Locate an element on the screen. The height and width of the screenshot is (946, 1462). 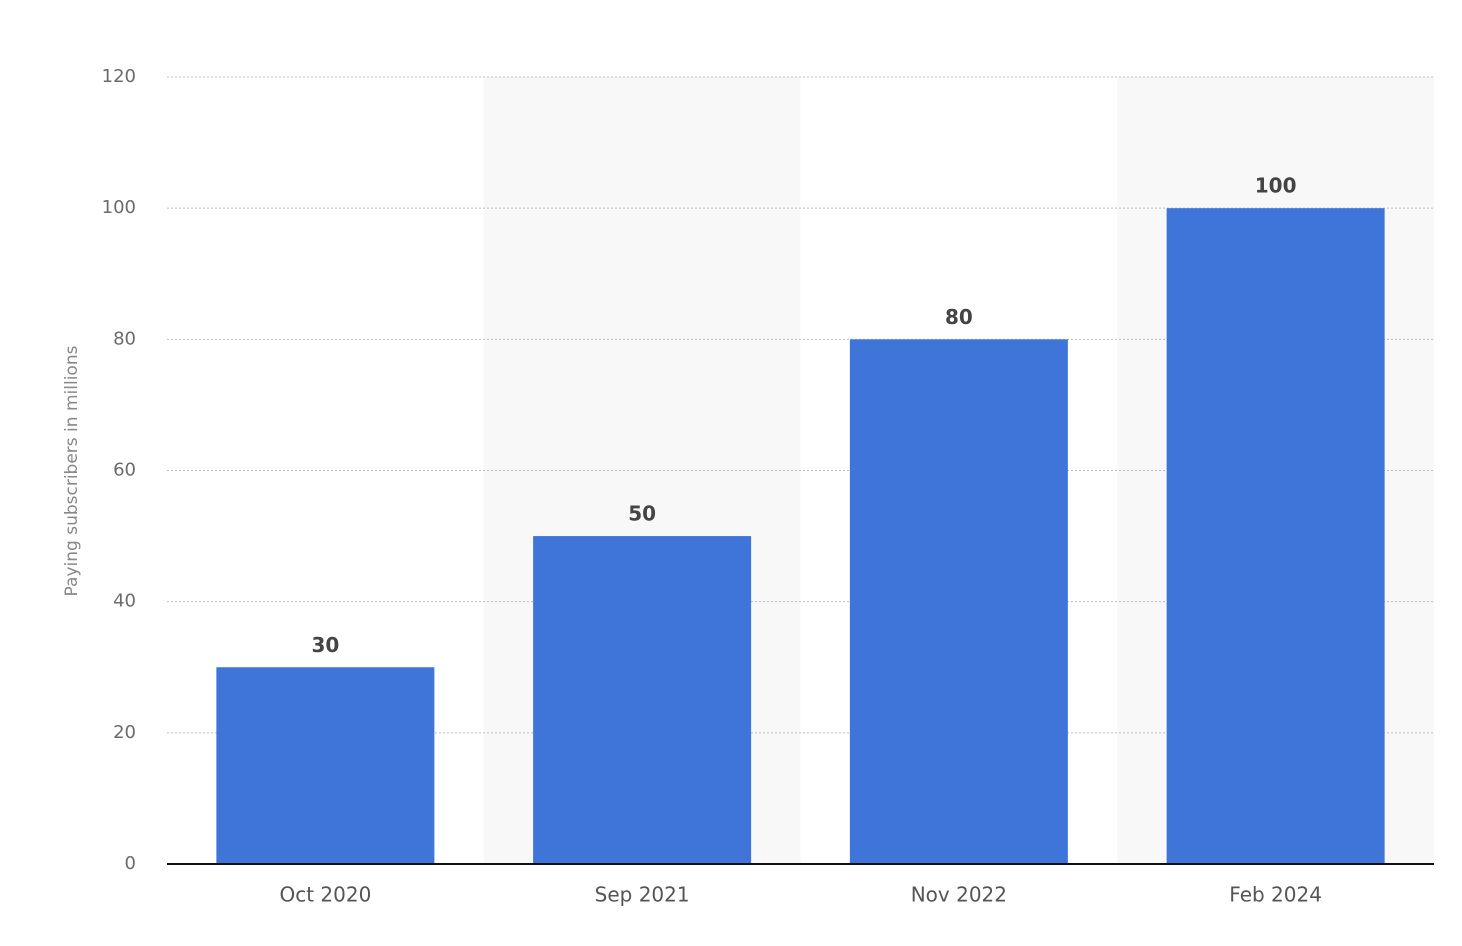
y-tick-label: 60 is located at coordinates (124, 470).